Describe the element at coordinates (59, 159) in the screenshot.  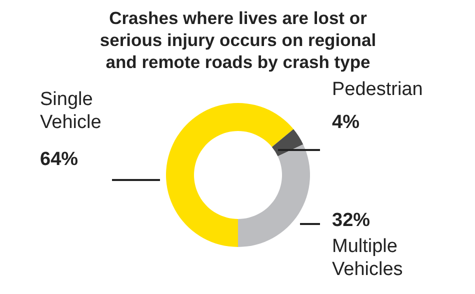
I see `data-label: 64%` at that location.